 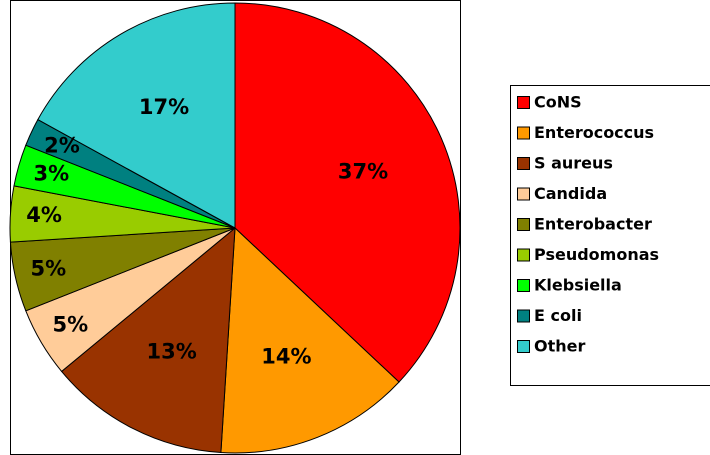 I want to click on legend-label: Enterococcus, so click(x=594, y=132).